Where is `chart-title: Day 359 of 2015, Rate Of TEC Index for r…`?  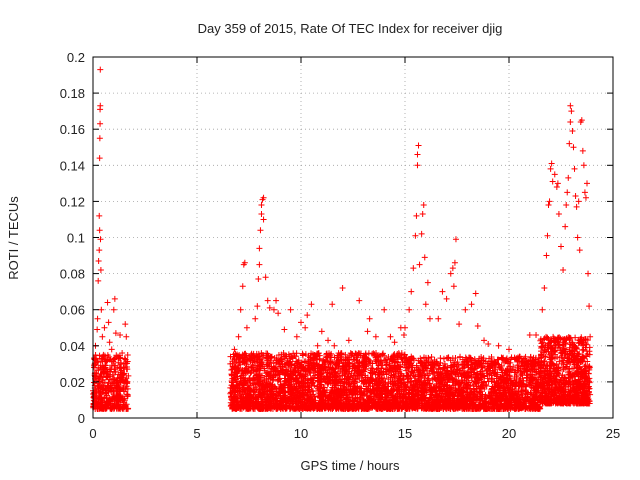 chart-title: Day 359 of 2015, Rate Of TEC Index for r… is located at coordinates (350, 28).